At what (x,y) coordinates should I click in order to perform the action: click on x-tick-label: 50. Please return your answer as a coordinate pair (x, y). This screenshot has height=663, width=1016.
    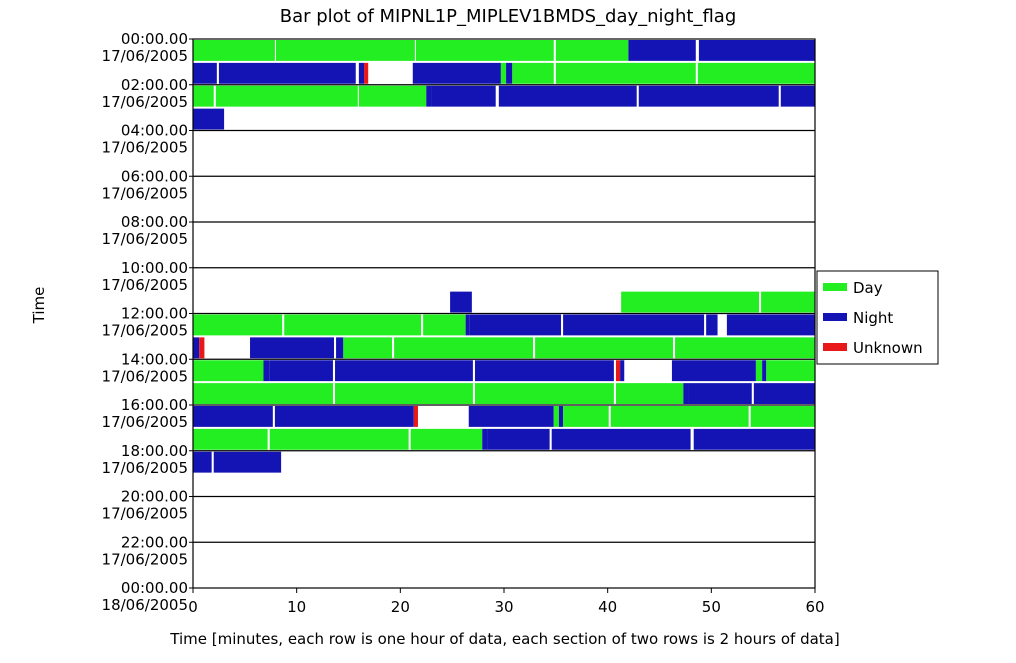
    Looking at the image, I should click on (711, 607).